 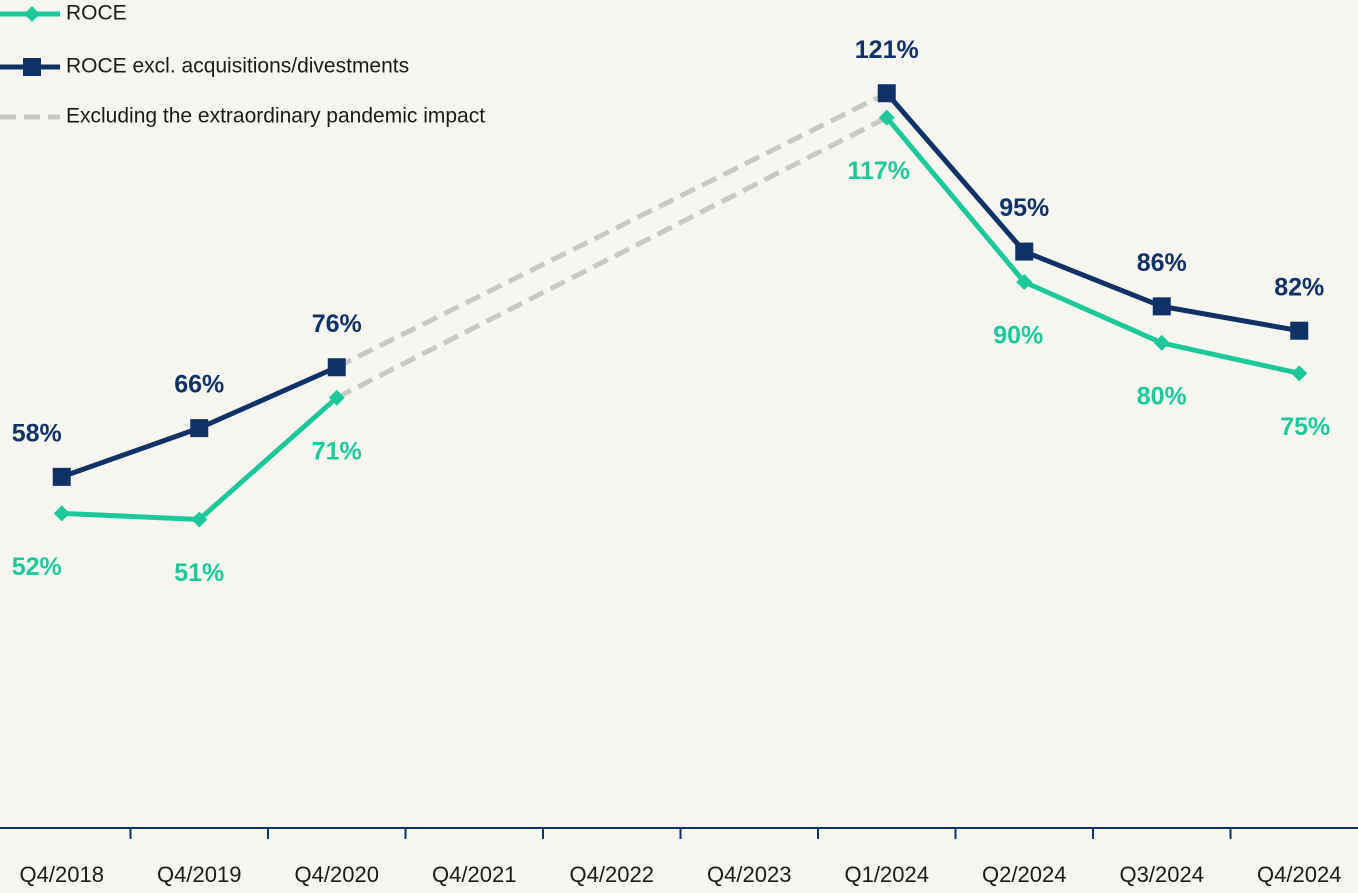 I want to click on x-tick-label: Q3/2024, so click(x=1162, y=874).